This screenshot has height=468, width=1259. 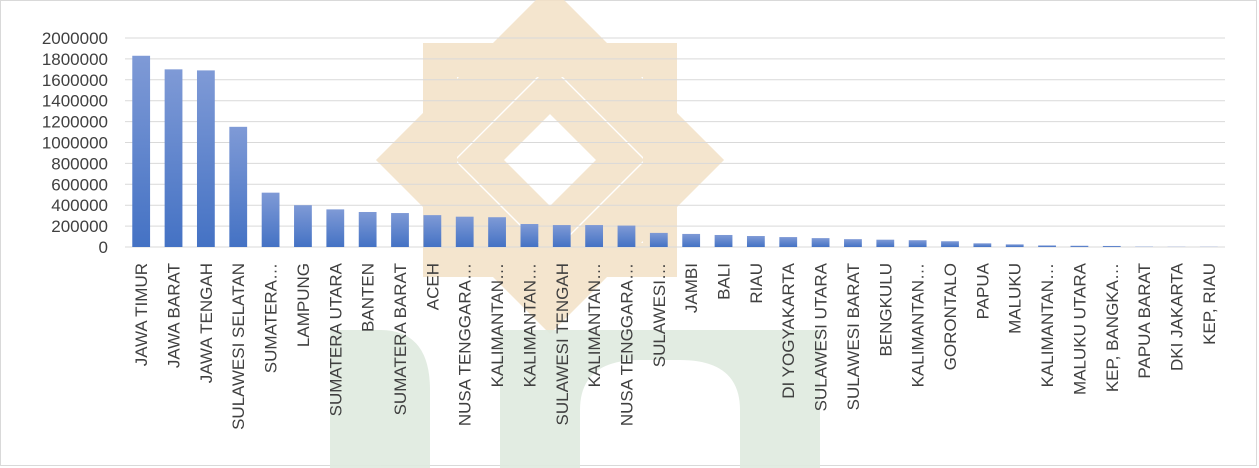 What do you see at coordinates (982, 290) in the screenshot?
I see `x-tick-label: PAPUA` at bounding box center [982, 290].